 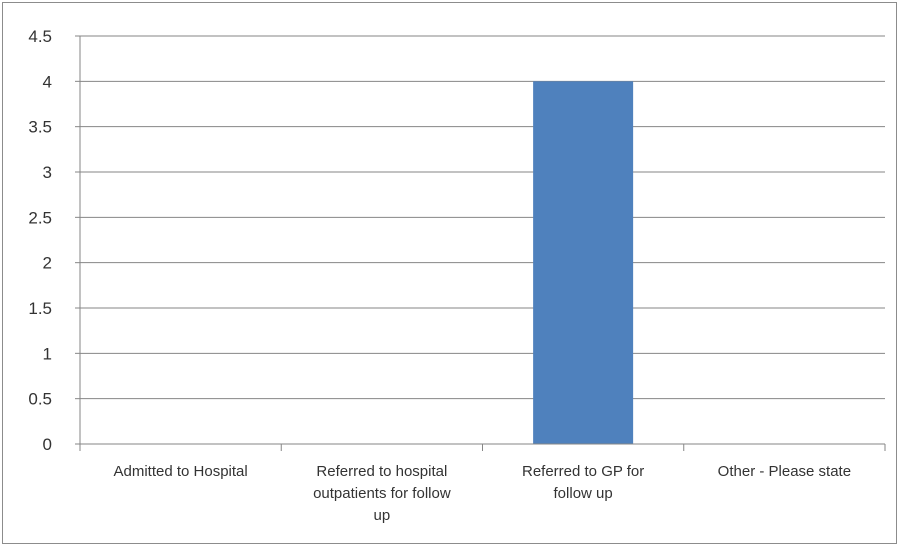 What do you see at coordinates (47, 172) in the screenshot?
I see `y-tick-label: 3` at bounding box center [47, 172].